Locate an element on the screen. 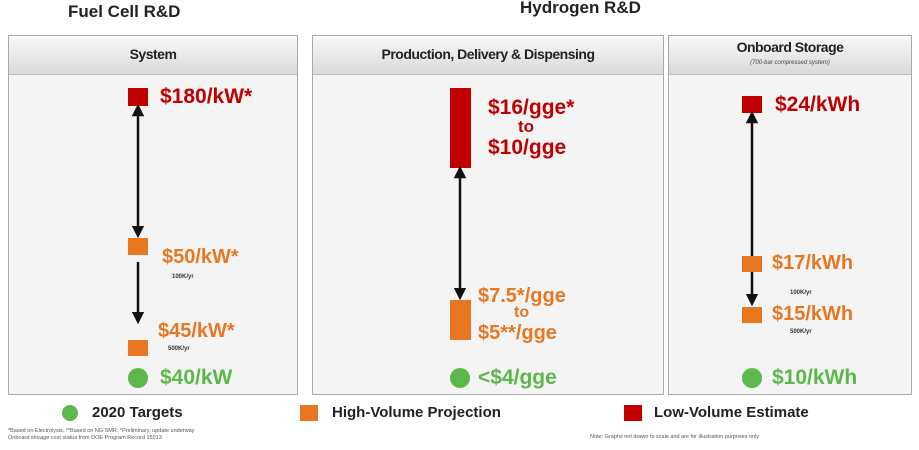 This screenshot has height=450, width=919. value-label: $5**/gge is located at coordinates (517, 333).